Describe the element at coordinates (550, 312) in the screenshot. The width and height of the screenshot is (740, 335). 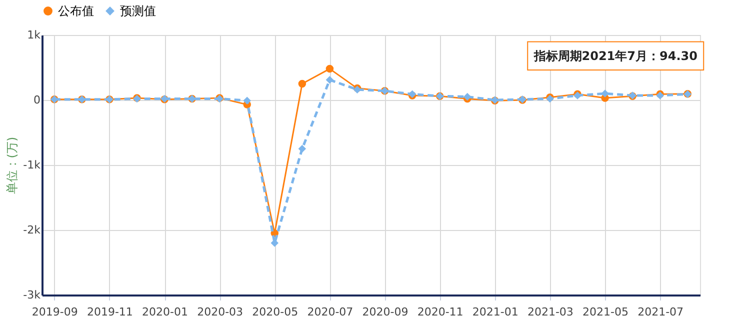
I see `x-tick-label: 2021-03` at that location.